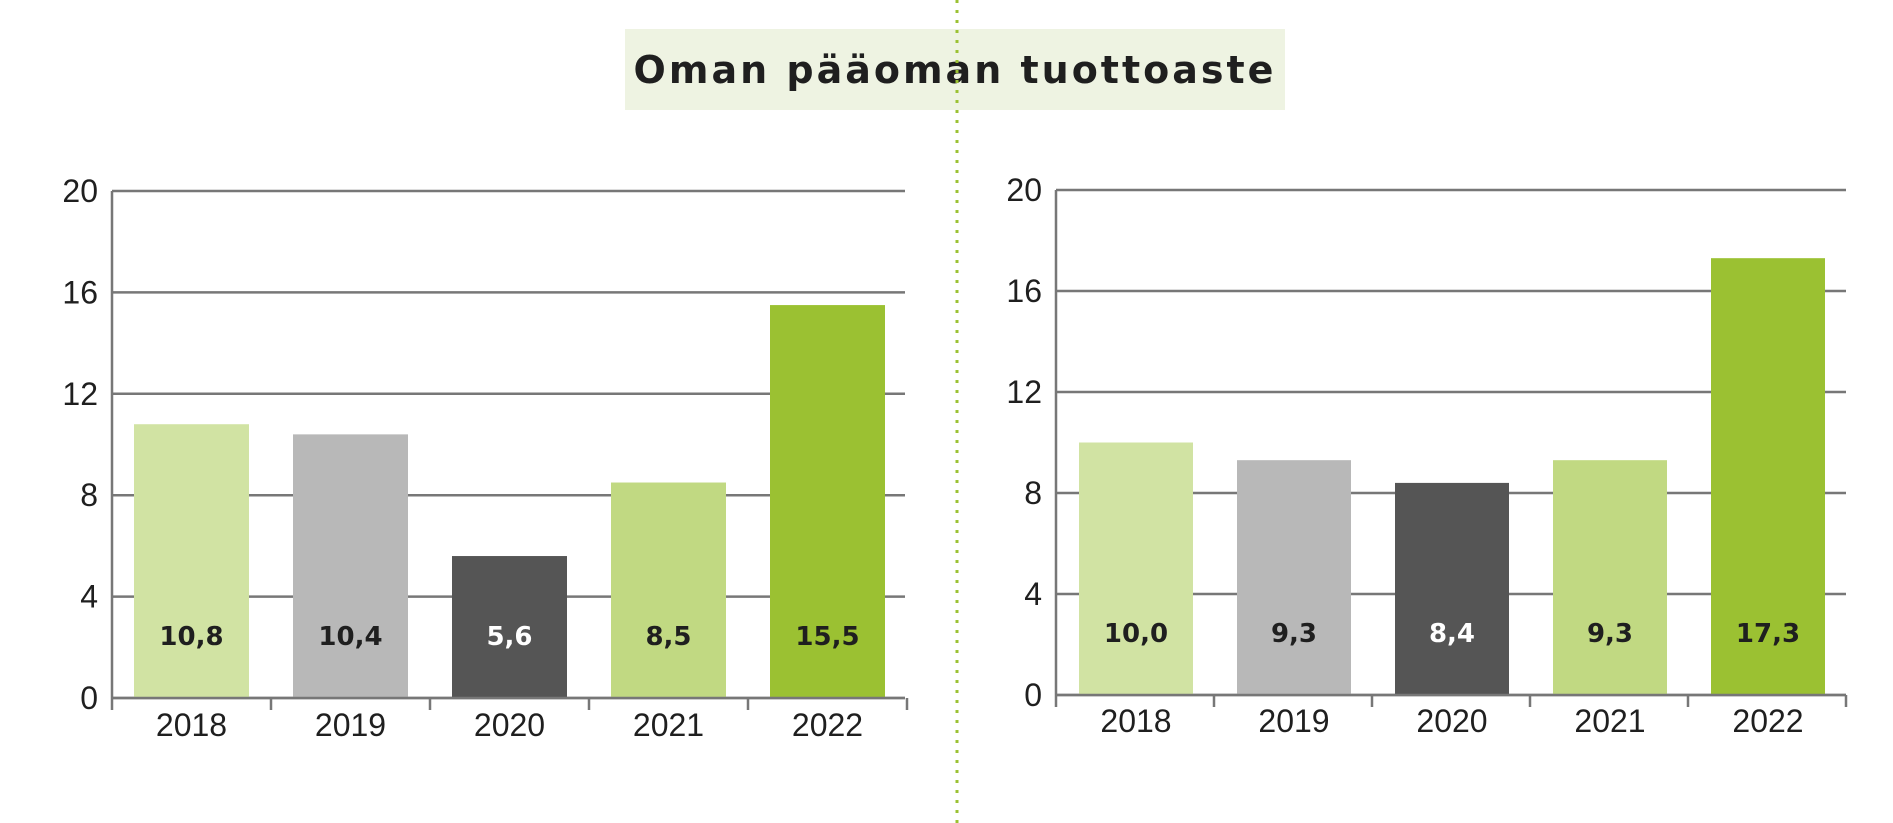 This screenshot has width=1893, height=823. Describe the element at coordinates (668, 637) in the screenshot. I see `data-label: 8,5` at that location.